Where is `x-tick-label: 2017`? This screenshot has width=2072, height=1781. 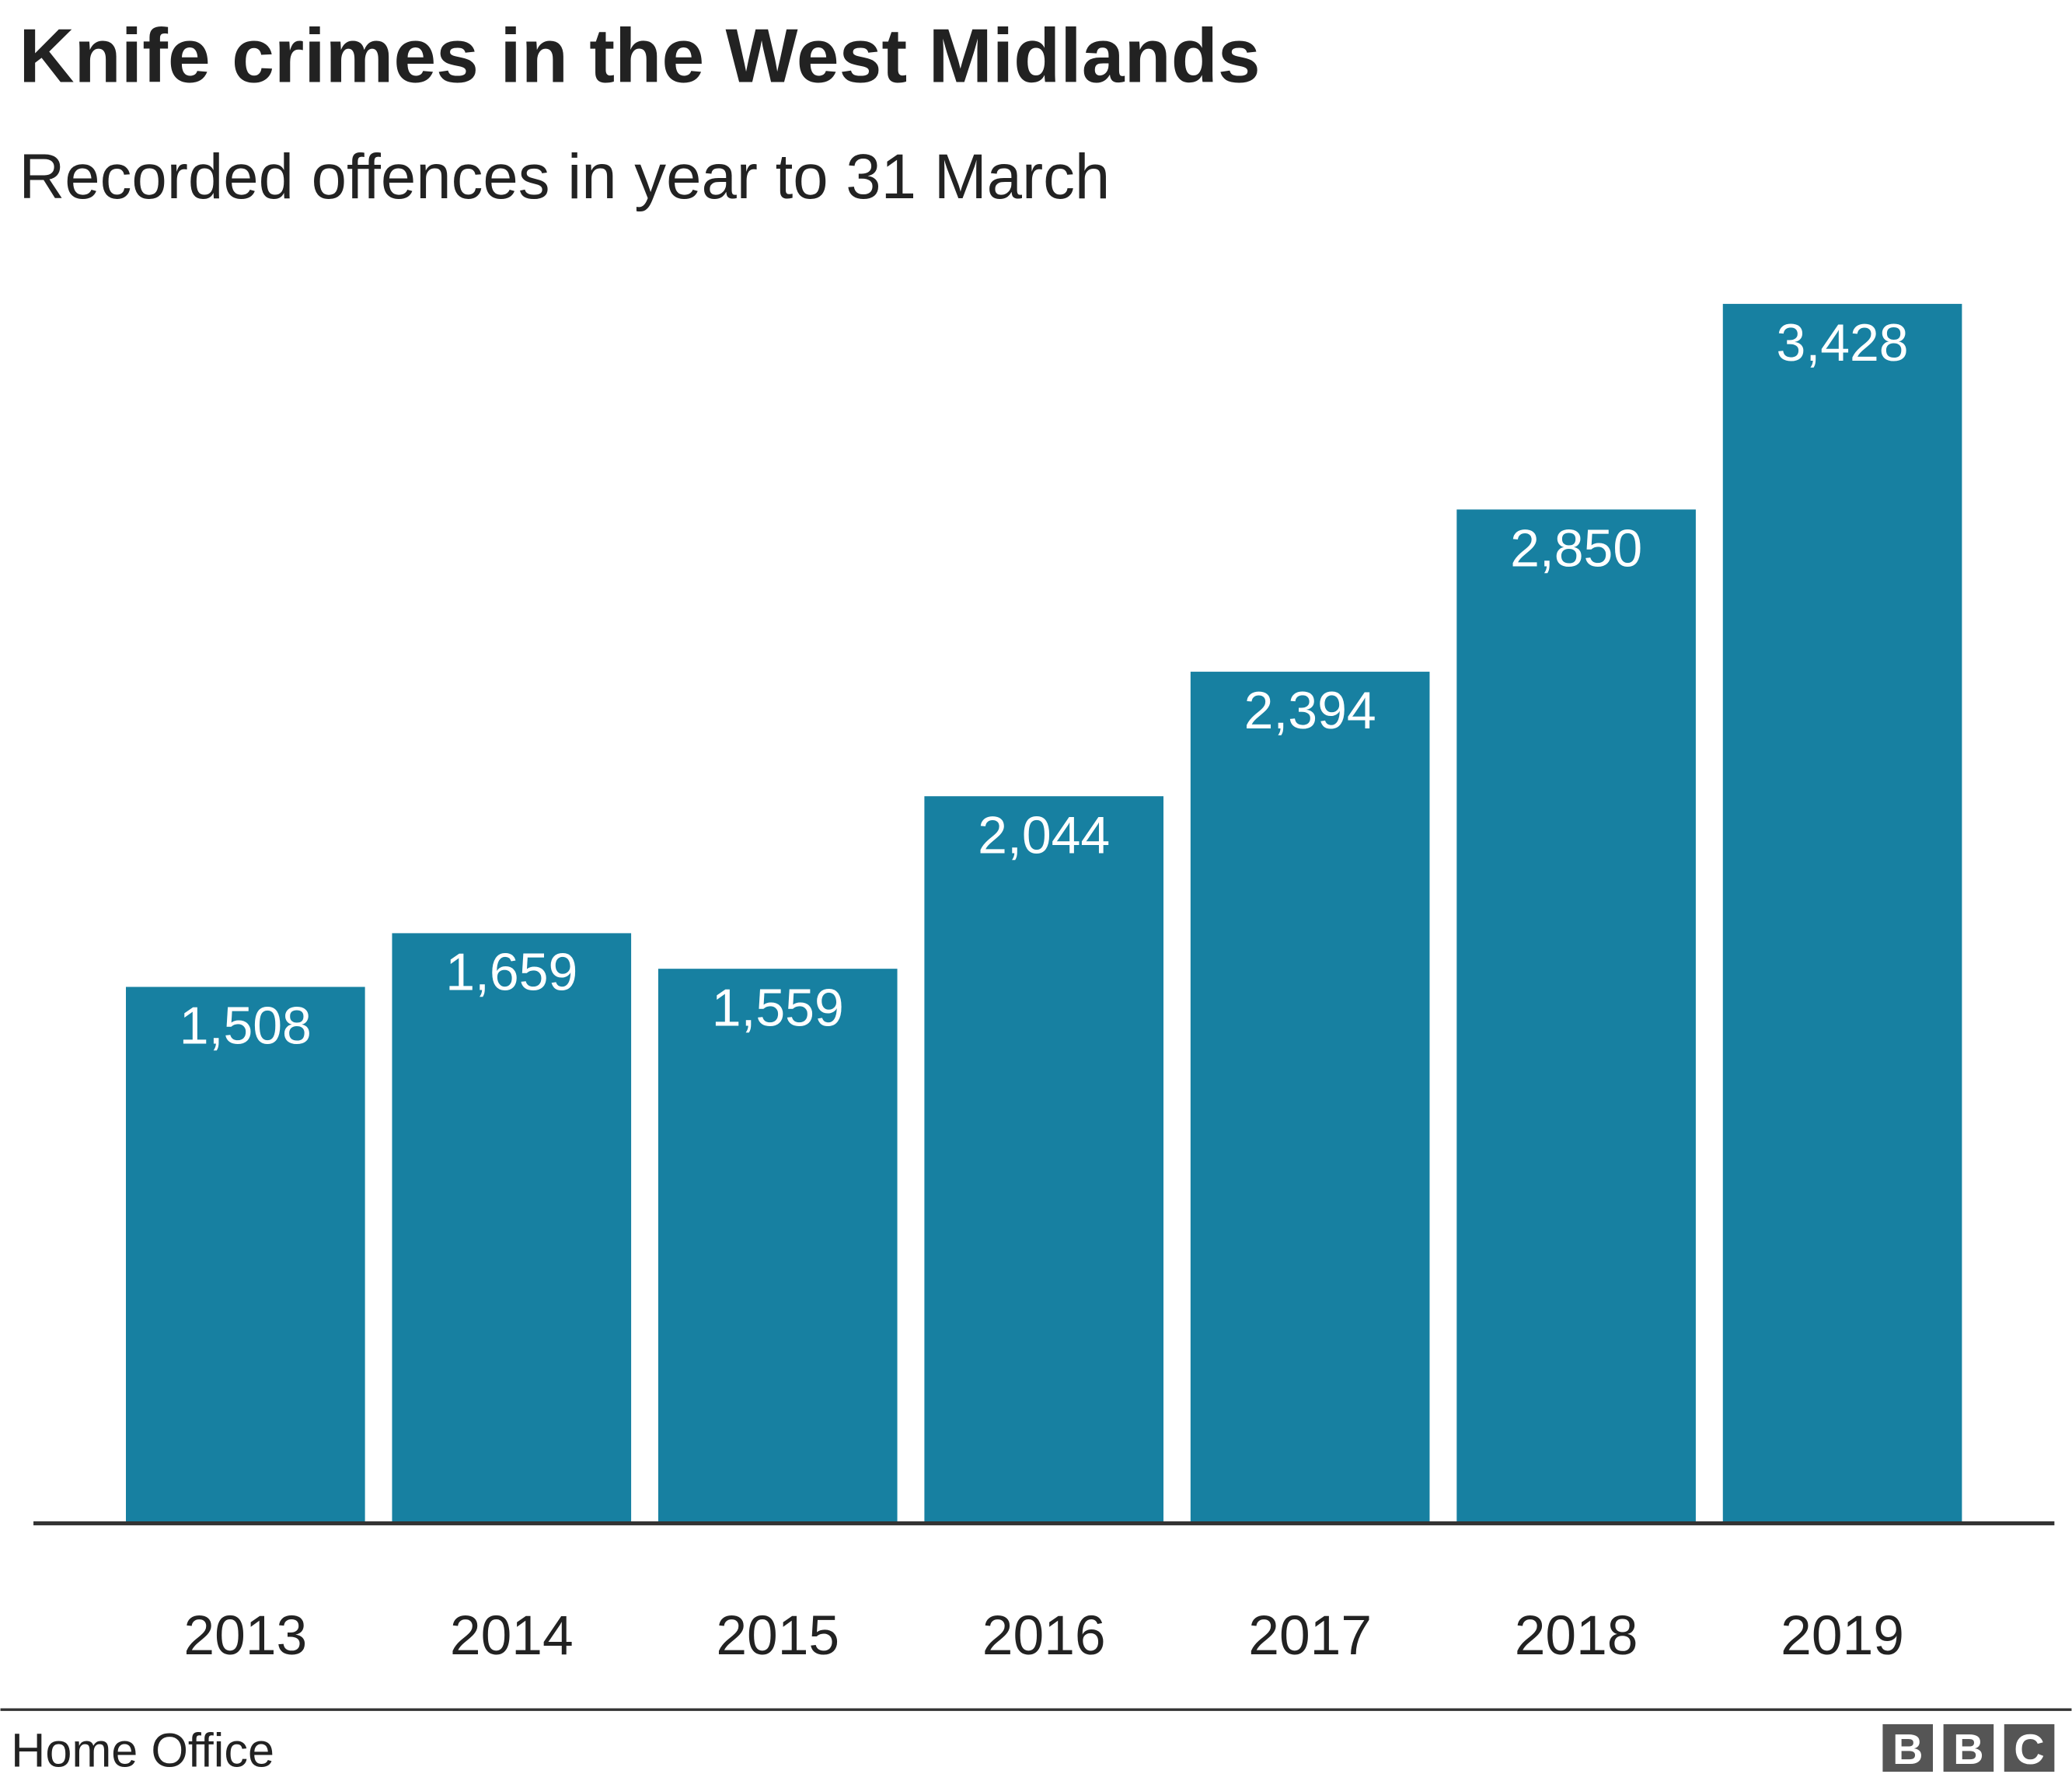 x-tick-label: 2017 is located at coordinates (1310, 1636).